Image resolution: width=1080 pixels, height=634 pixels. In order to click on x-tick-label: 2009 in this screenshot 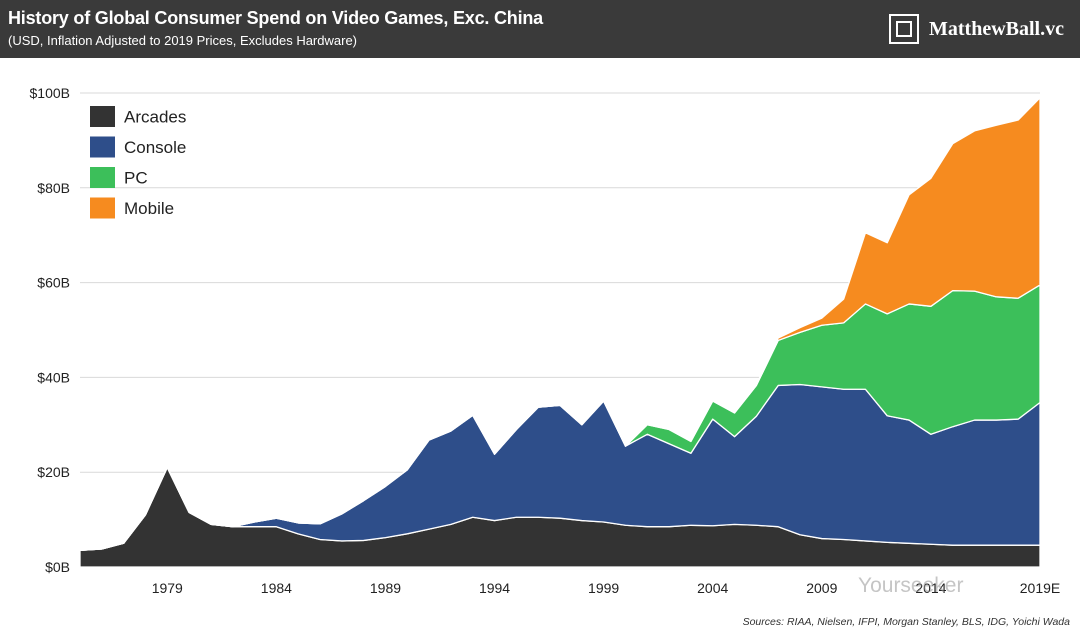, I will do `click(821, 588)`.